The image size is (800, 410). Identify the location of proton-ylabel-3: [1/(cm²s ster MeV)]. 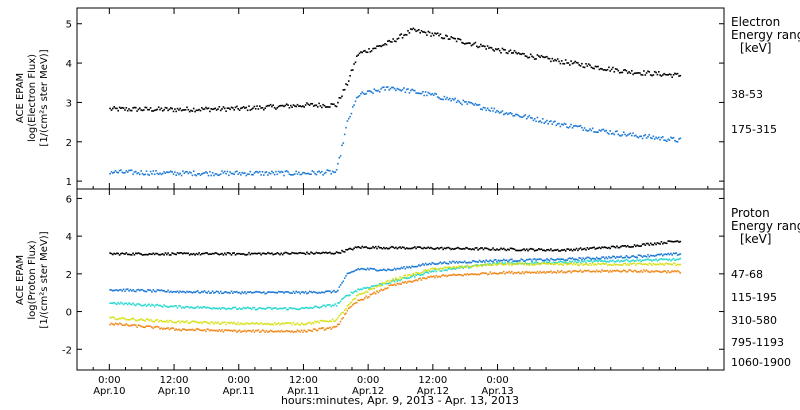
(44, 279).